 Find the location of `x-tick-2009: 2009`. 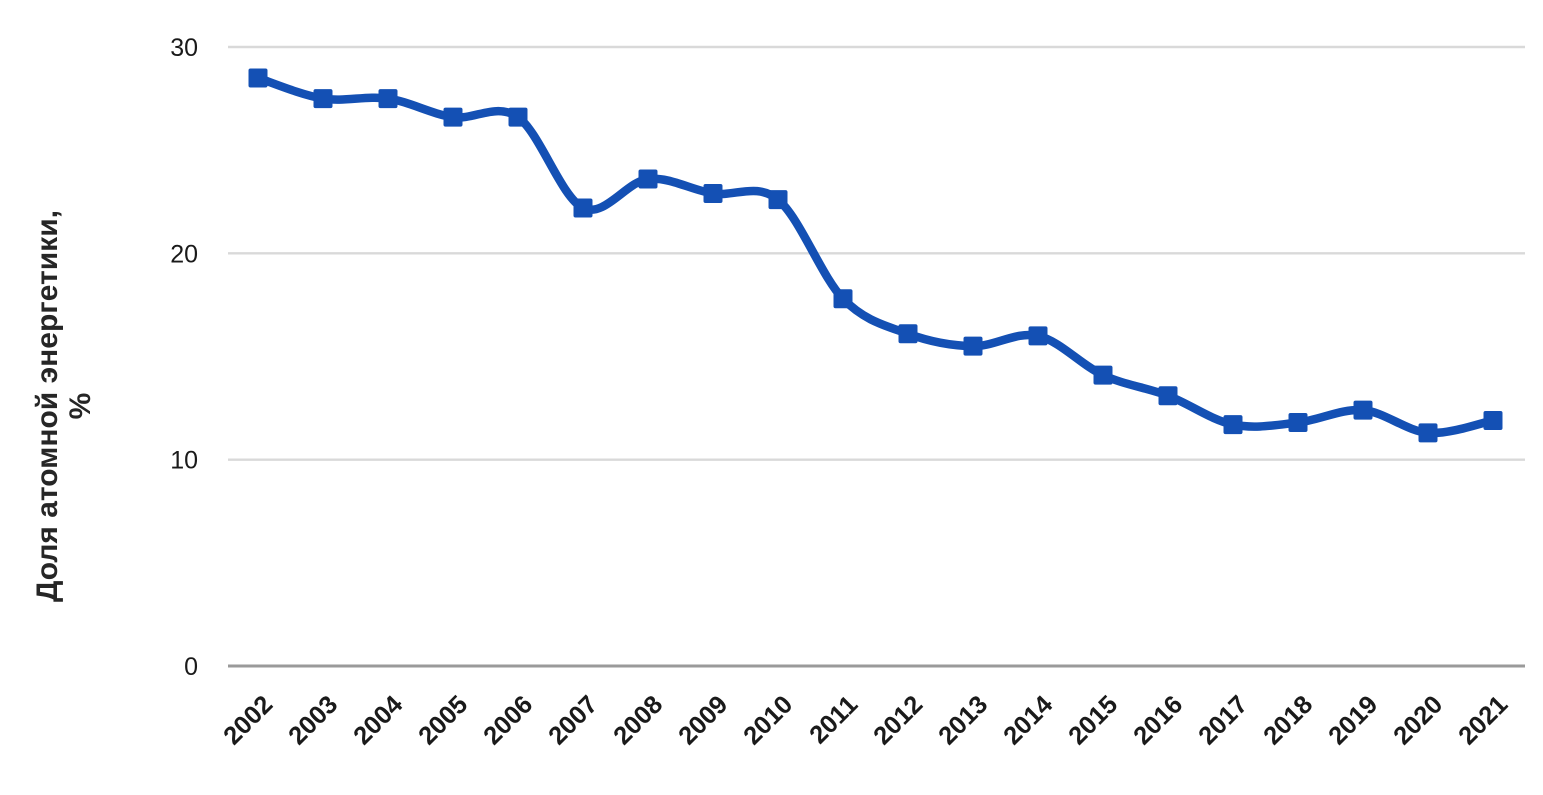

x-tick-2009: 2009 is located at coordinates (703, 720).